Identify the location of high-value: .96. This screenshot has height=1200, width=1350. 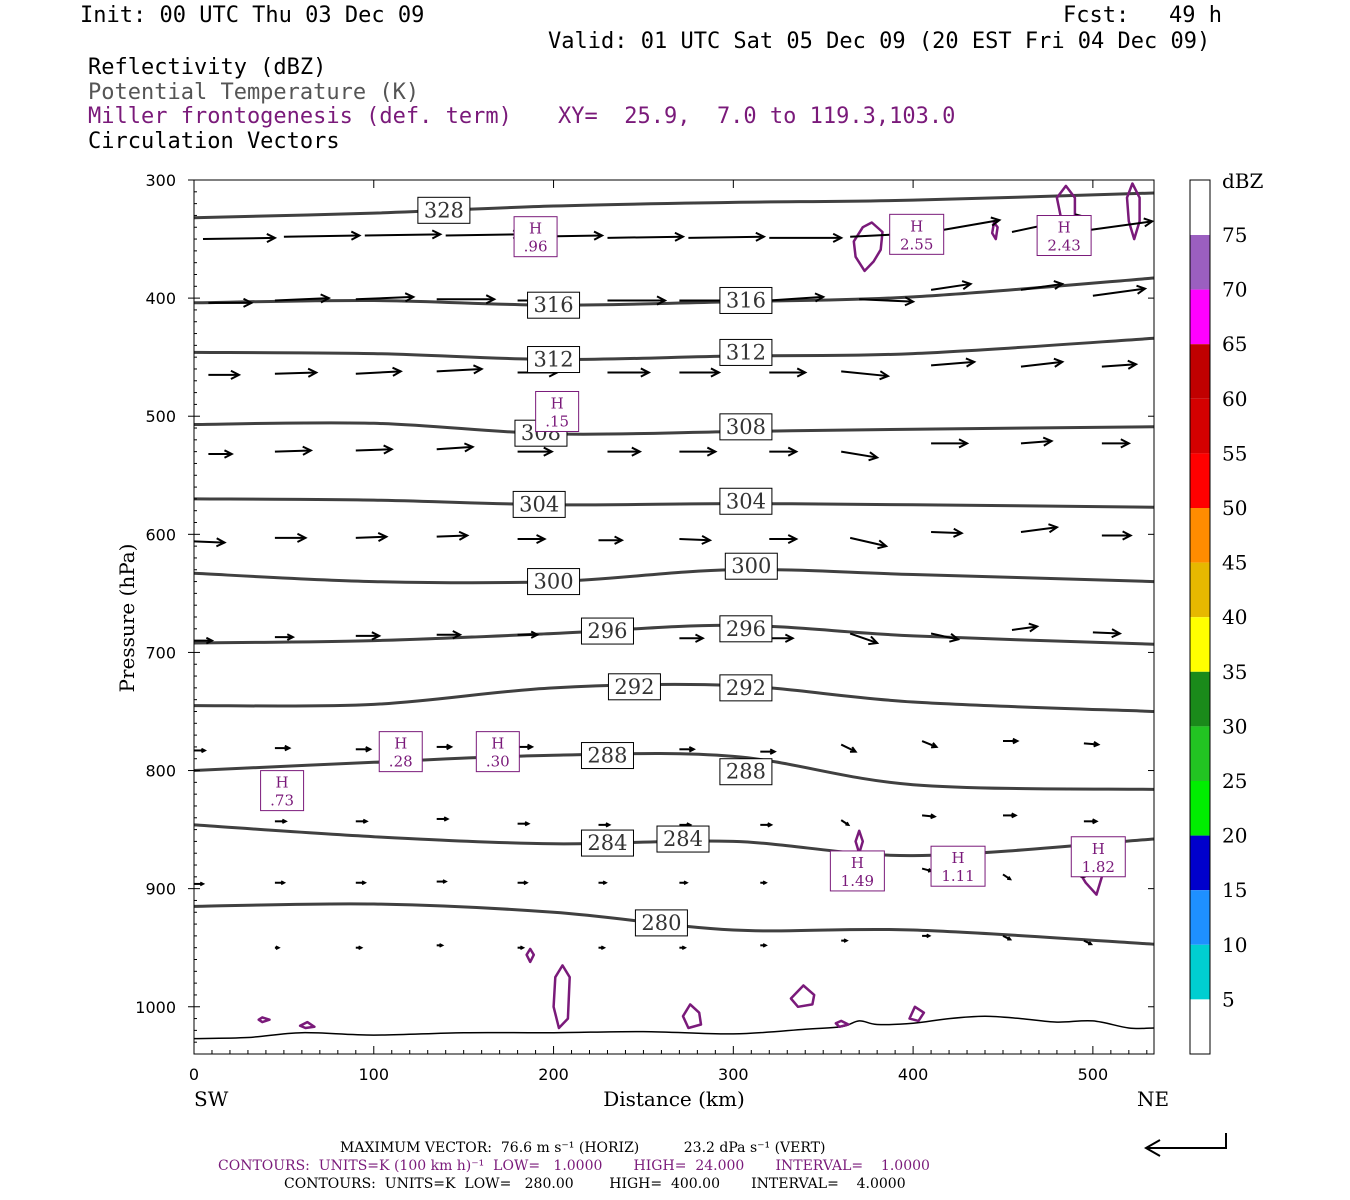
(536, 247).